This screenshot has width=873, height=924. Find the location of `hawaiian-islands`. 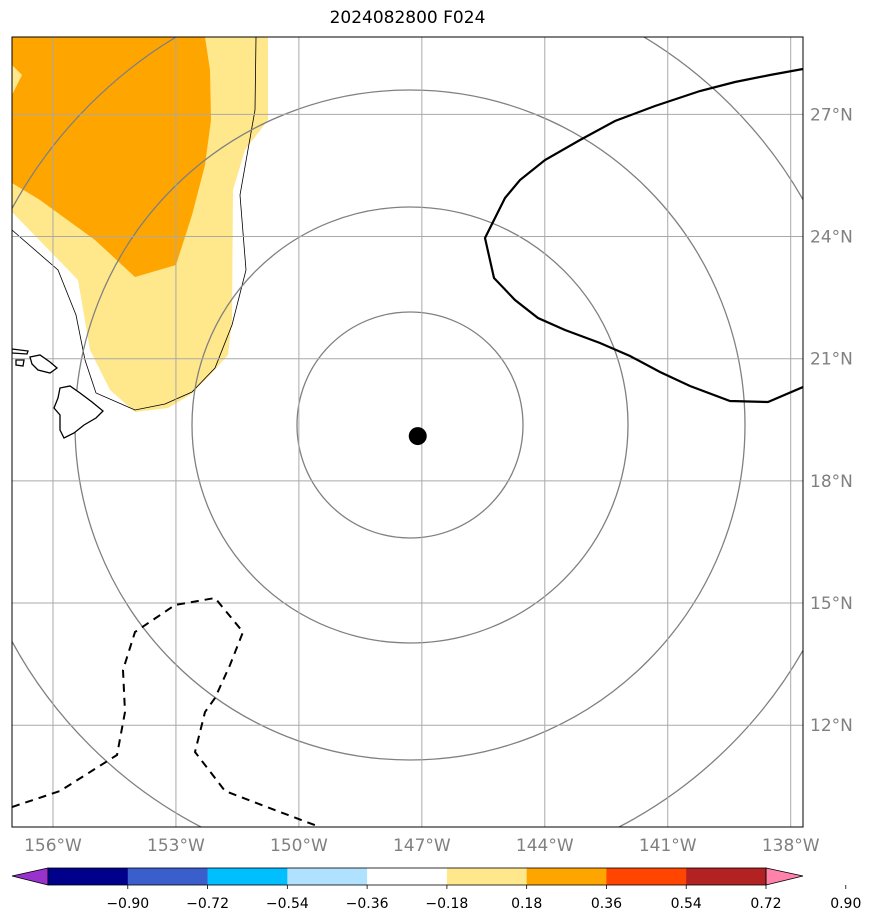

hawaiian-islands is located at coordinates (58, 393).